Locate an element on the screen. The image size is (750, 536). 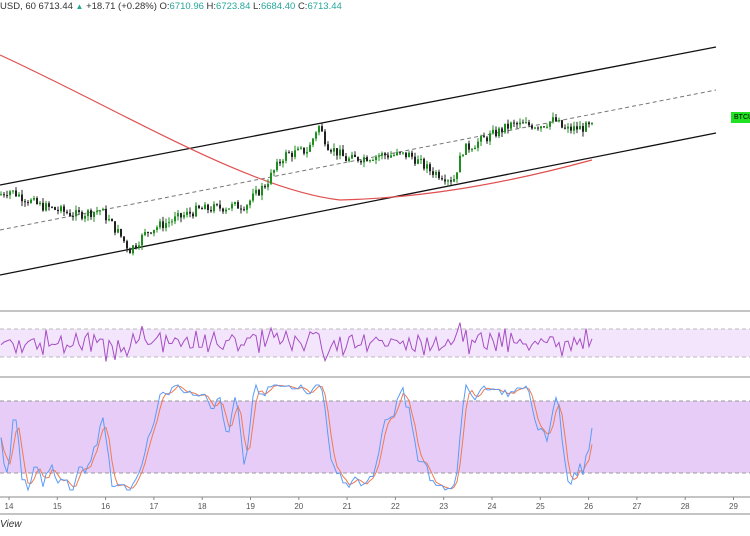
tick-label: 16 is located at coordinates (105, 506).